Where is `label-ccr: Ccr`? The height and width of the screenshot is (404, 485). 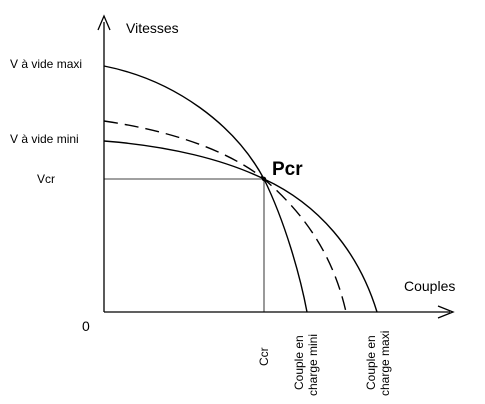
label-ccr: Ccr is located at coordinates (264, 356).